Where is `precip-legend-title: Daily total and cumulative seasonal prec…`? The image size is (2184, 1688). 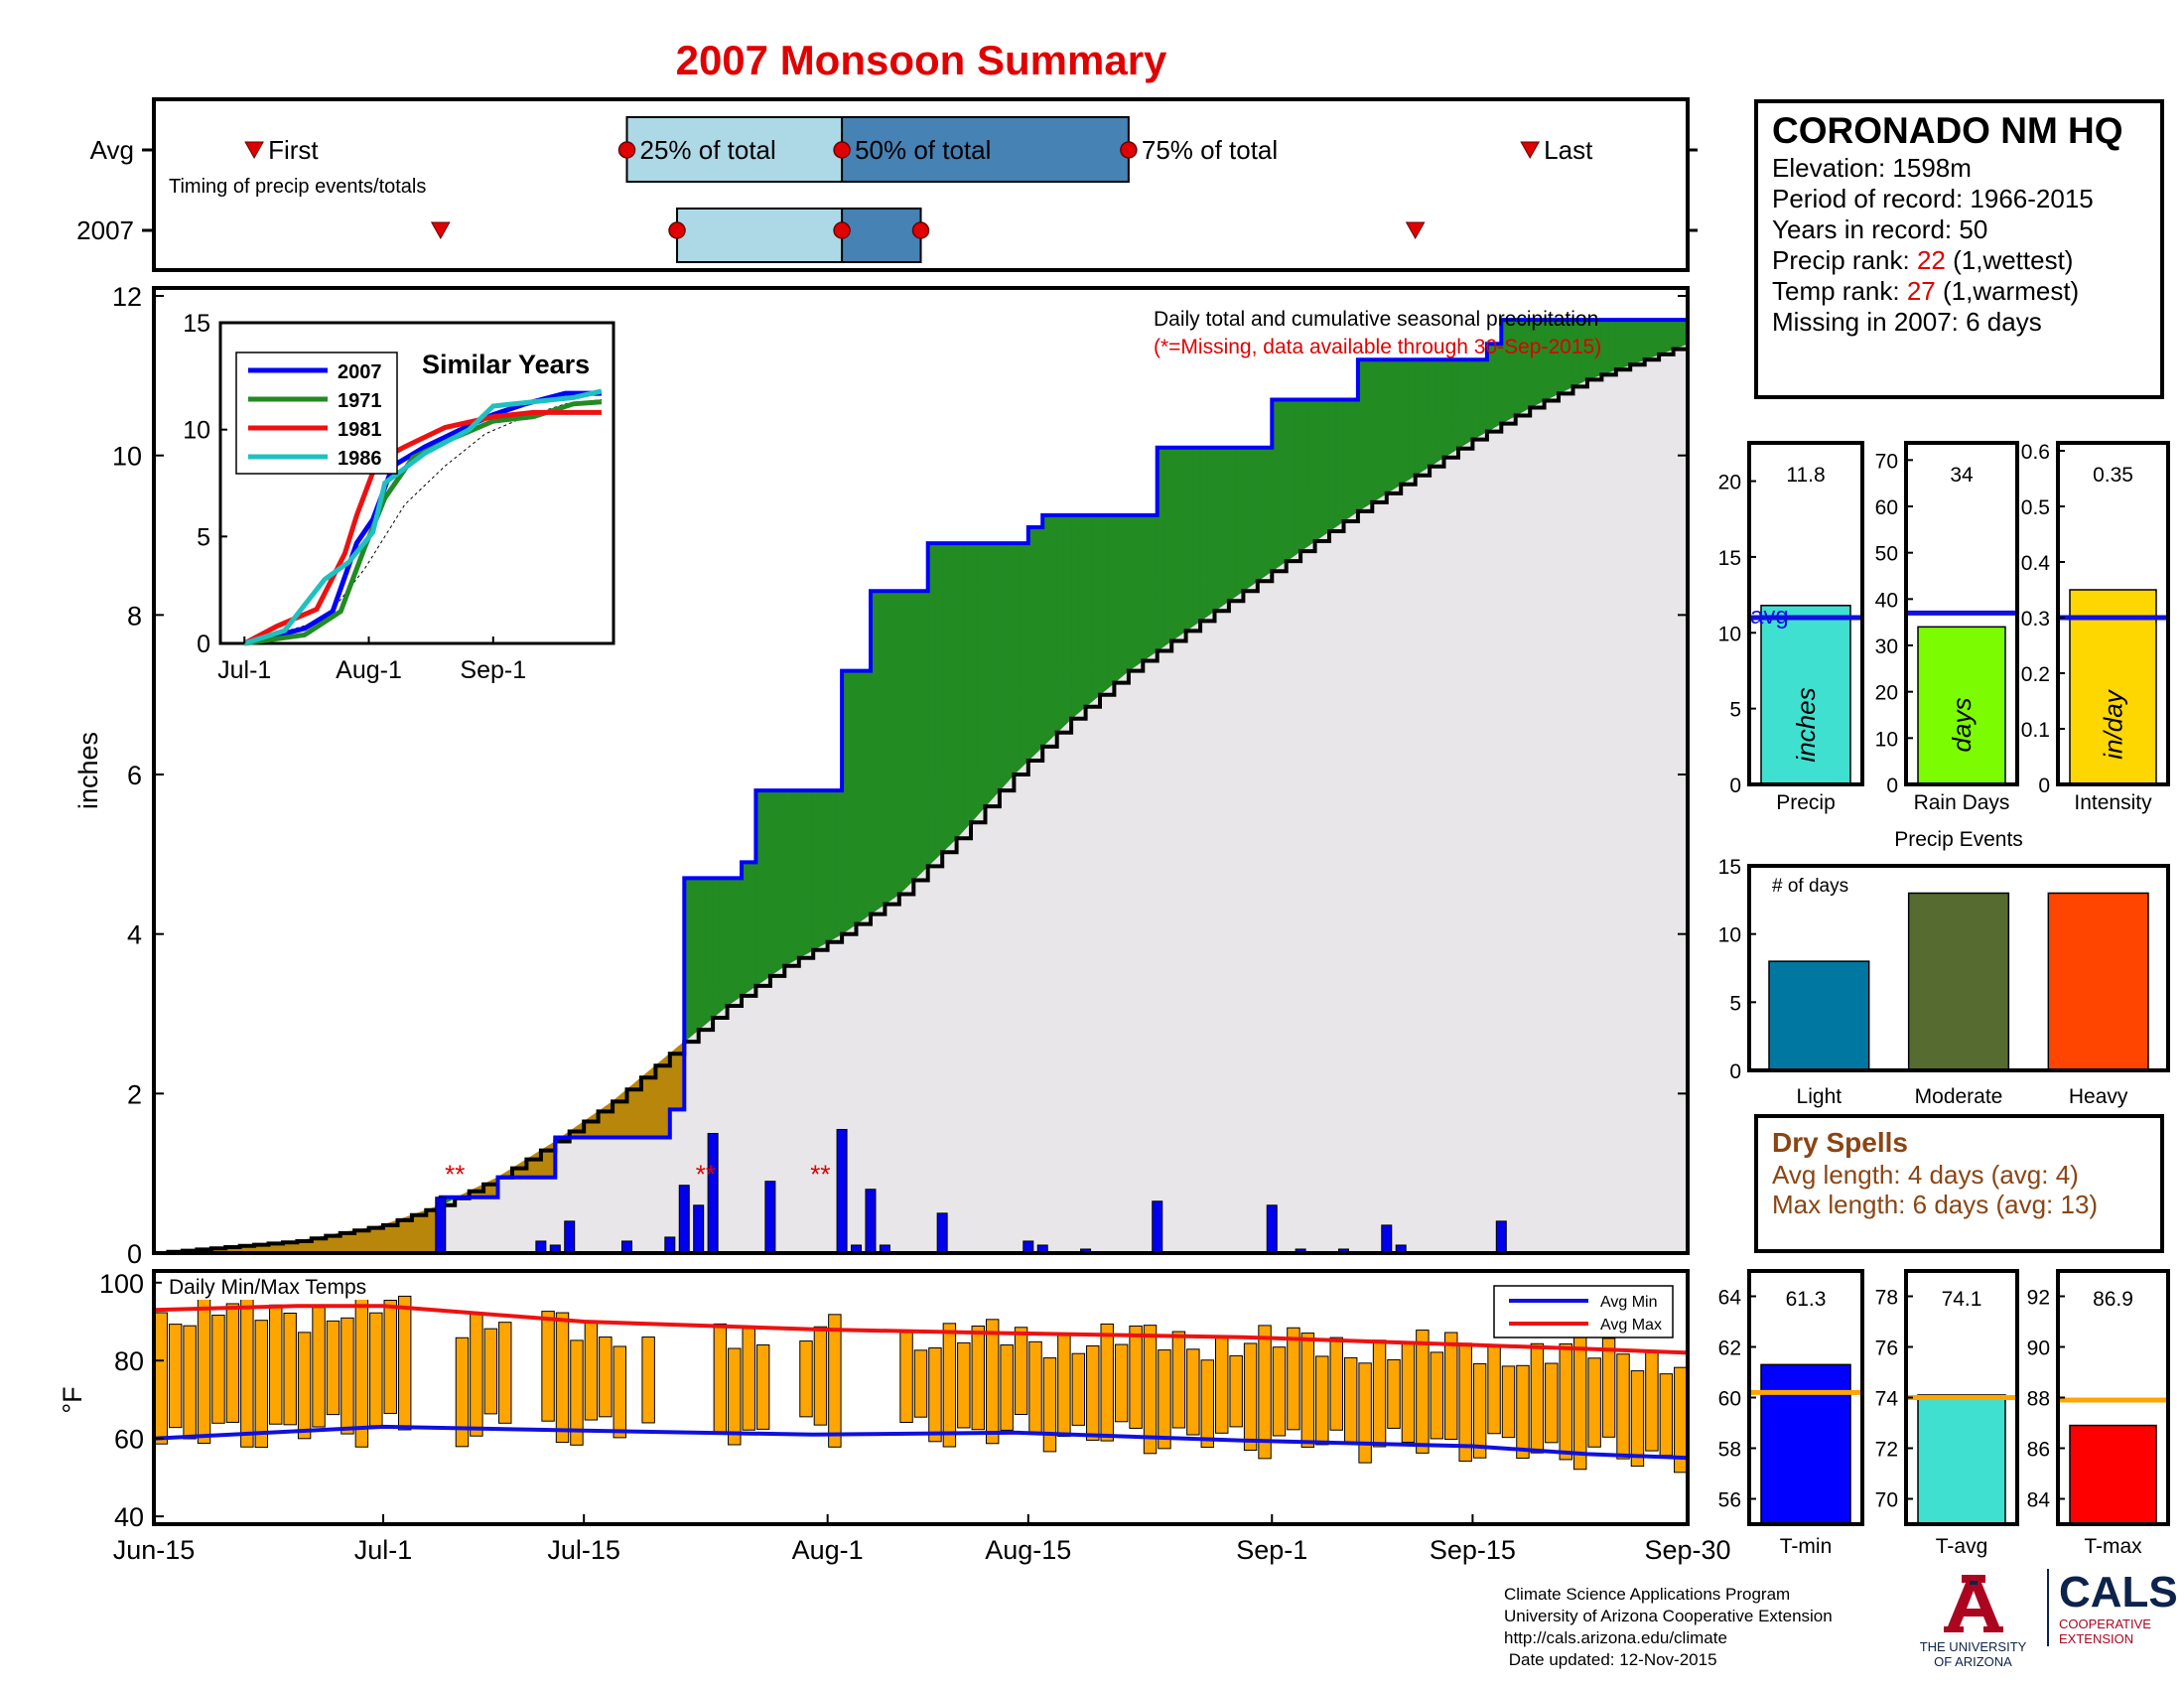 precip-legend-title: Daily total and cumulative seasonal prec… is located at coordinates (1376, 319).